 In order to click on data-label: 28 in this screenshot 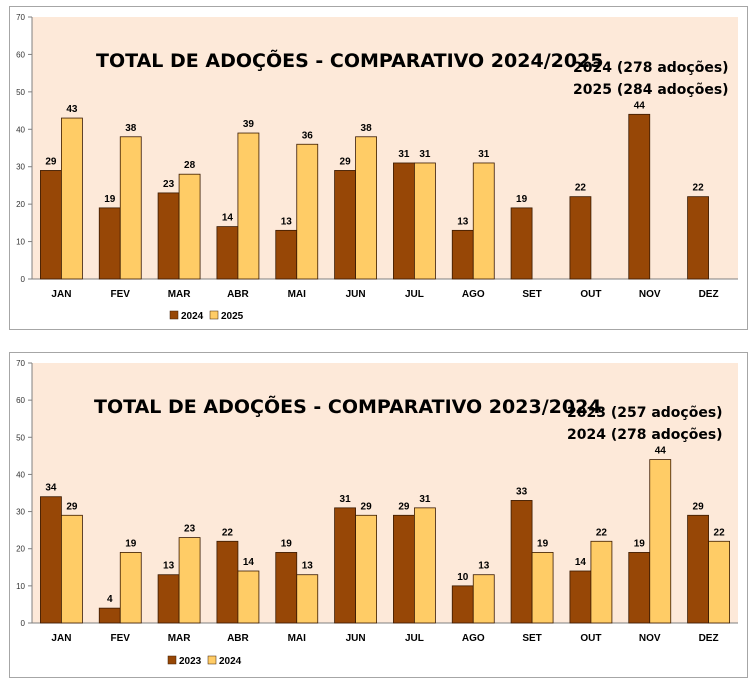, I will do `click(190, 165)`.